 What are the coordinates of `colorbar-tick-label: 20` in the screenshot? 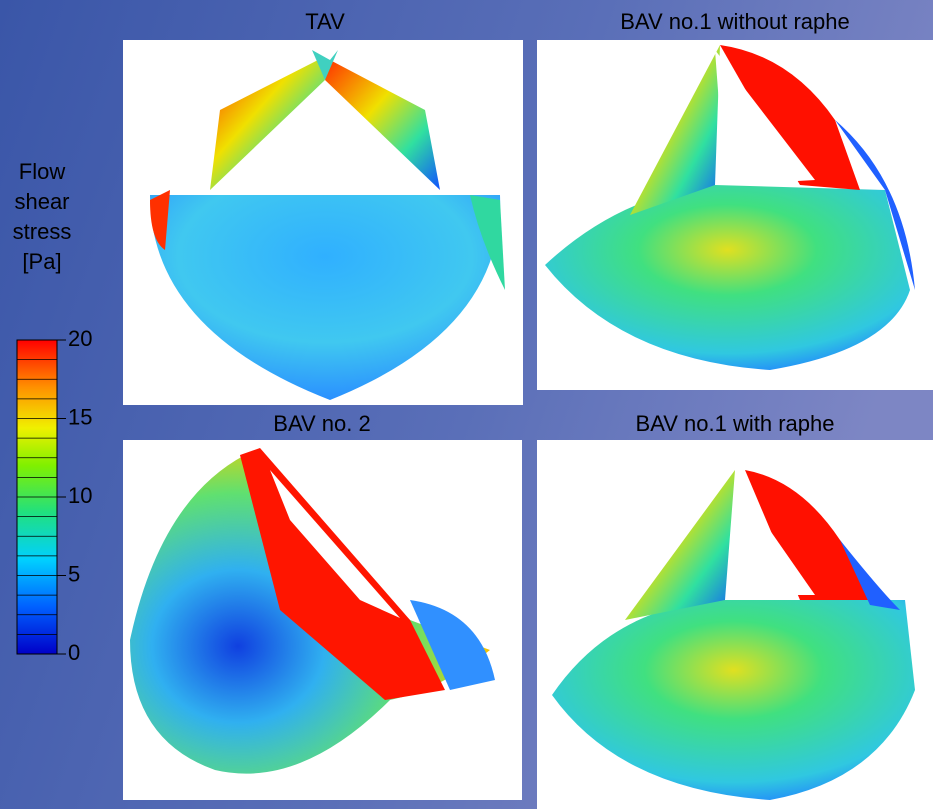 It's located at (80, 338).